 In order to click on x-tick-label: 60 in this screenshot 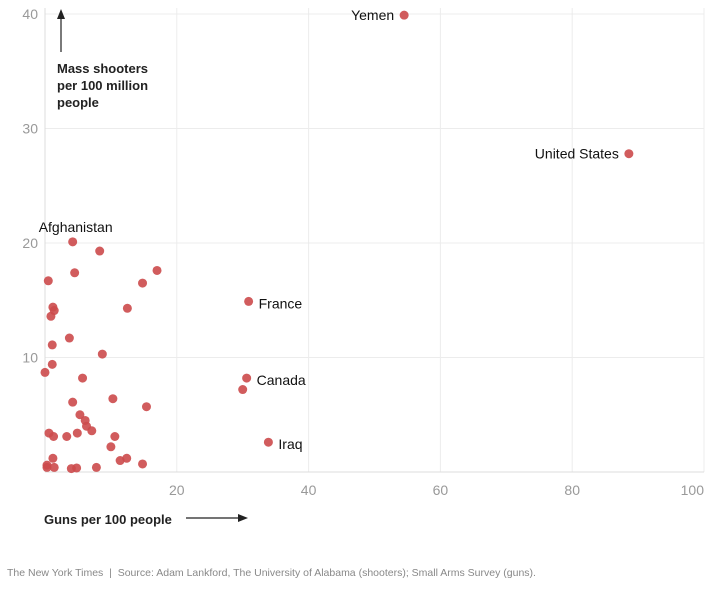, I will do `click(441, 490)`.